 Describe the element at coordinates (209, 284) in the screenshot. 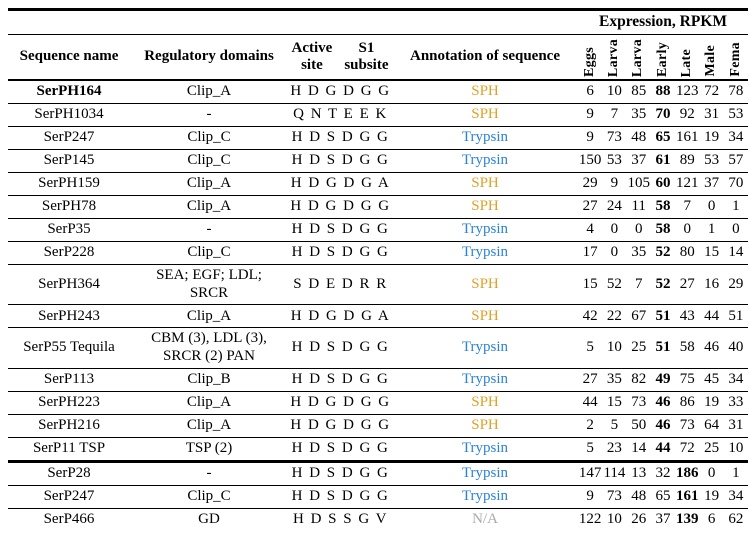

I see `regulatory-domains: SEA; EGF; LDL; SRCR` at that location.